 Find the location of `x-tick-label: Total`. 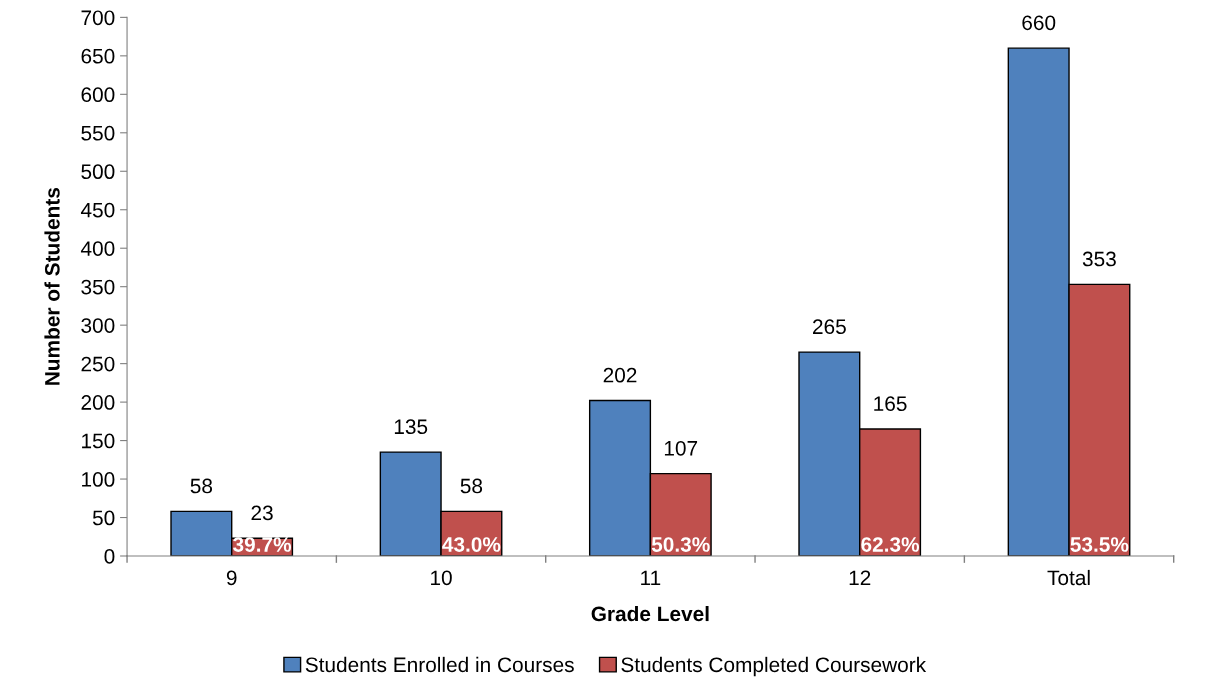

x-tick-label: Total is located at coordinates (1068, 577).